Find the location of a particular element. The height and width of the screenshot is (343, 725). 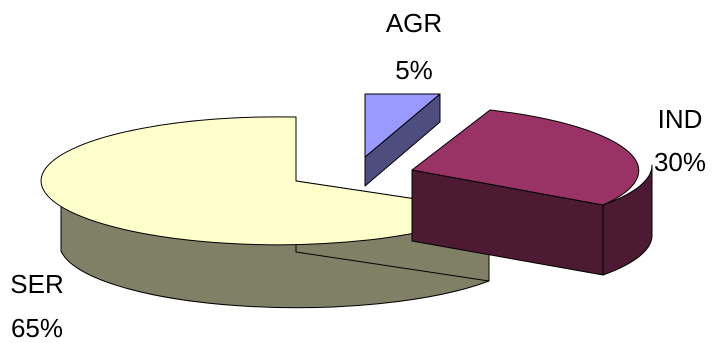

slice-ind-top is located at coordinates (525, 157).